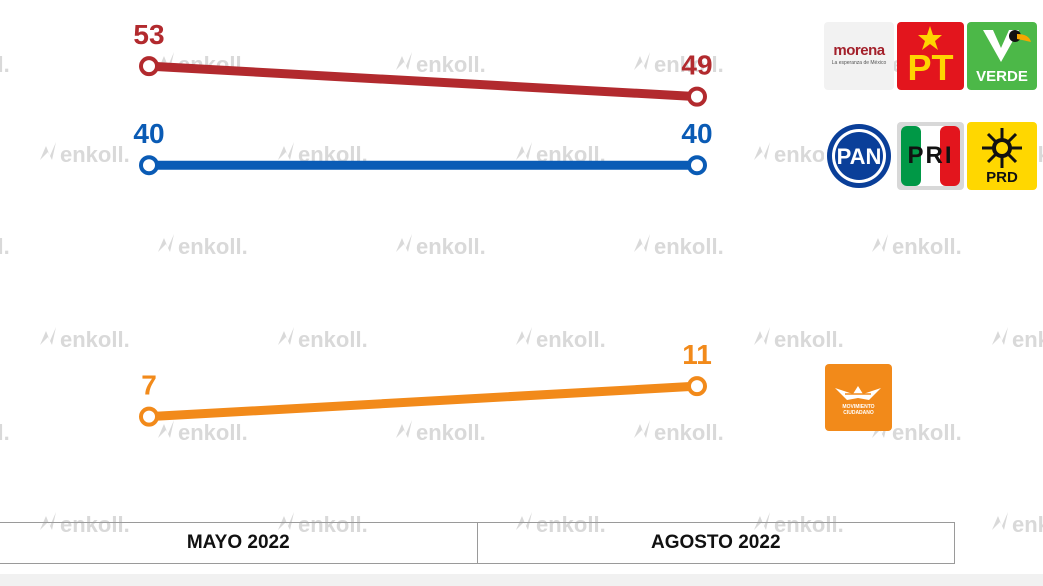 The height and width of the screenshot is (586, 1043). I want to click on morena-logo: morena La esperanza de México, so click(859, 56).